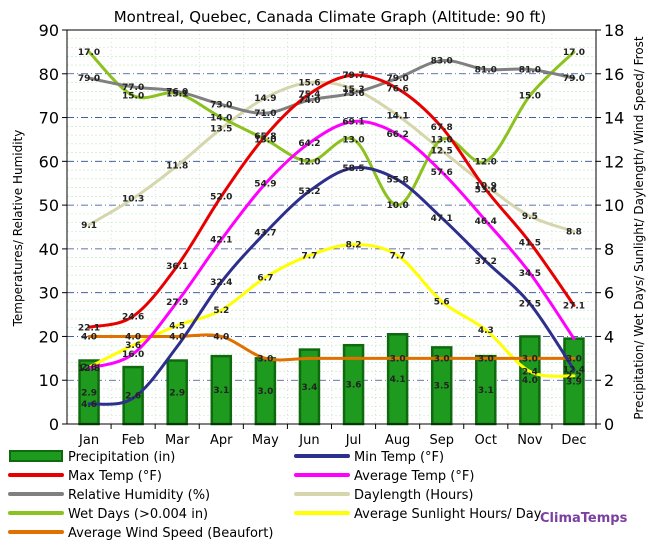  What do you see at coordinates (442, 359) in the screenshot?
I see `data-label-average-wind-speed-beaufort-sep: 3.0` at bounding box center [442, 359].